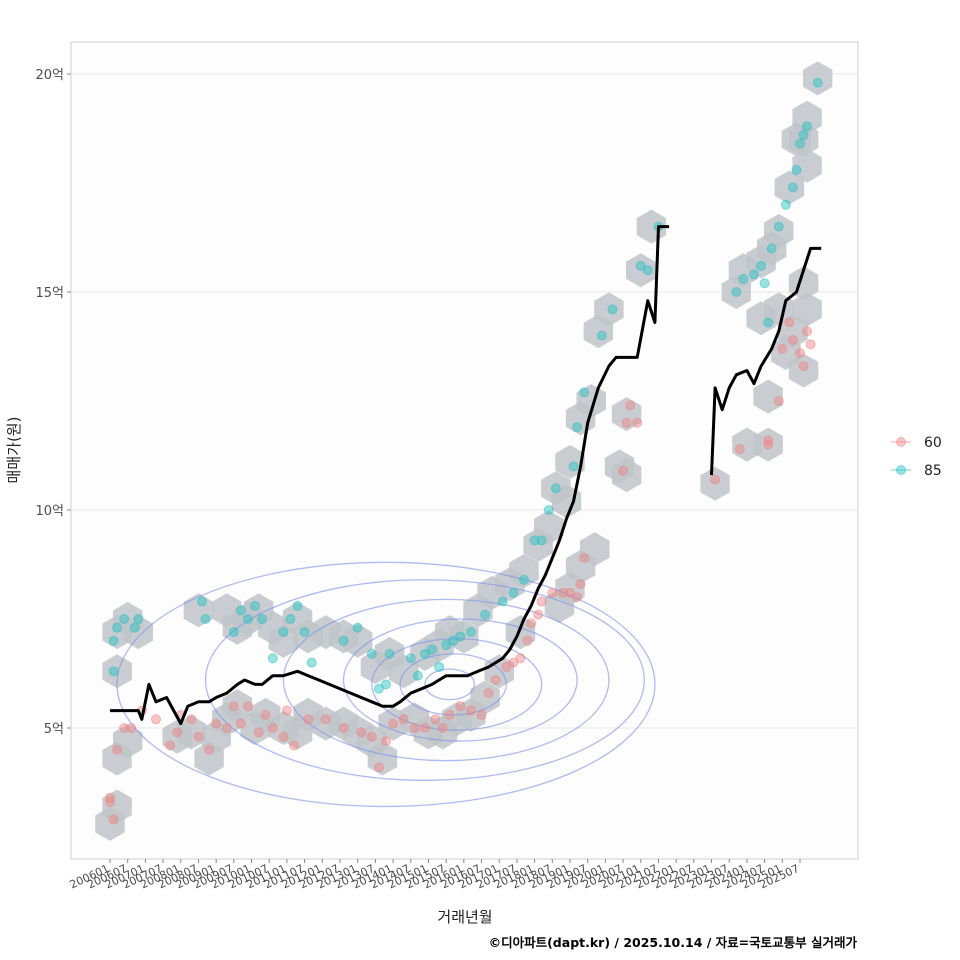 The height and width of the screenshot is (960, 960). I want to click on density-contours, so click(386, 684).